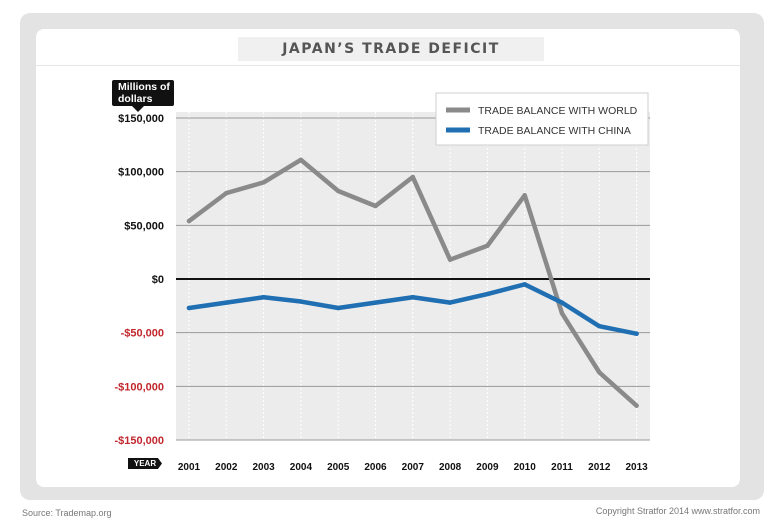  Describe the element at coordinates (301, 467) in the screenshot. I see `x-tick-label: 2004` at that location.